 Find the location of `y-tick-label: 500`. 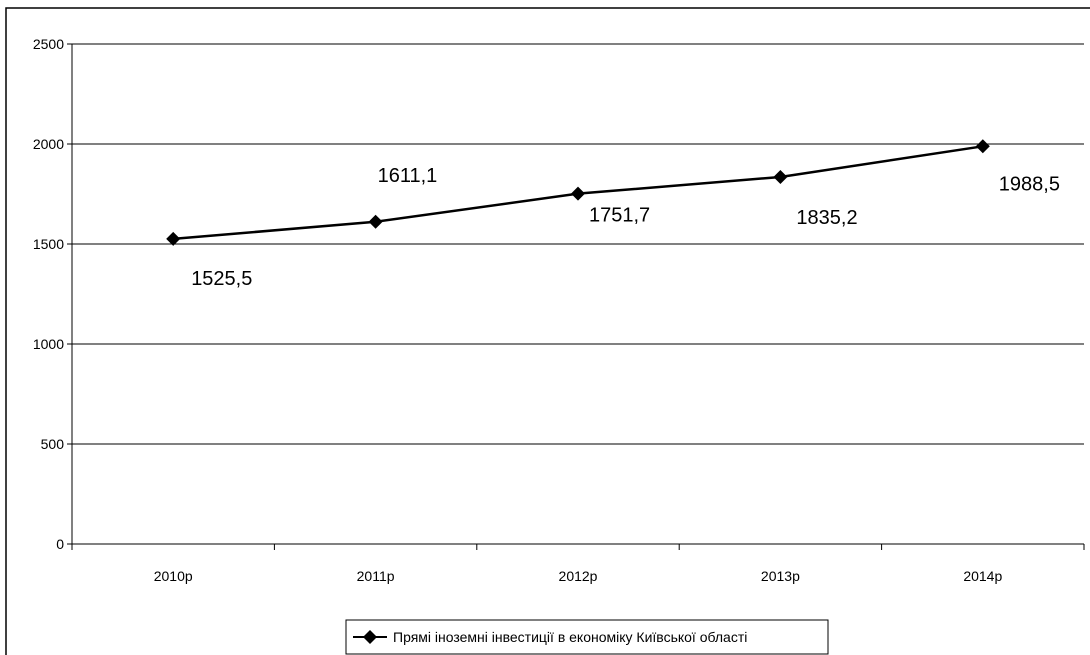

y-tick-label: 500 is located at coordinates (53, 444).